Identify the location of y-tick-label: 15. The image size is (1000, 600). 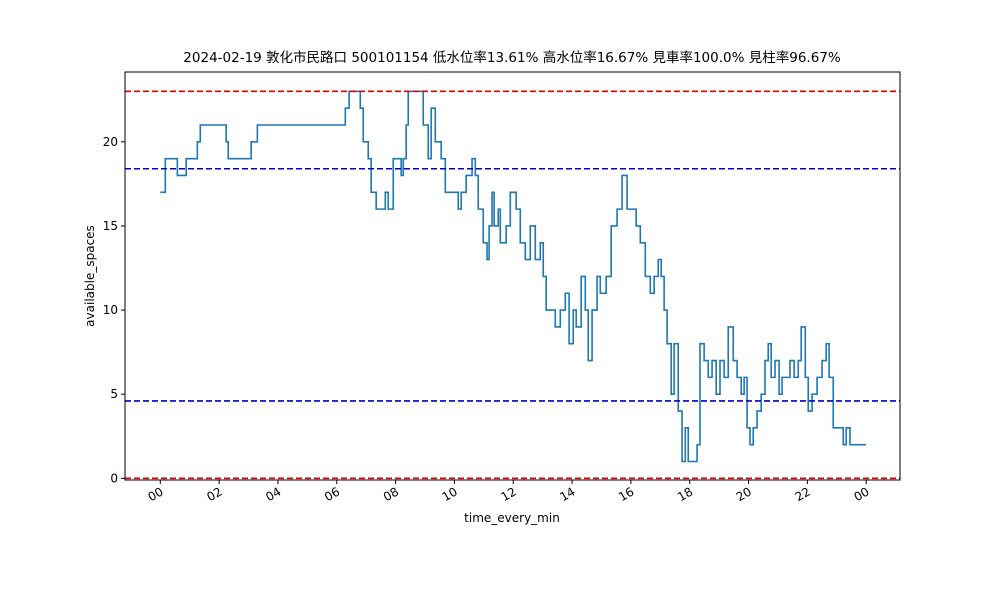
(110, 226).